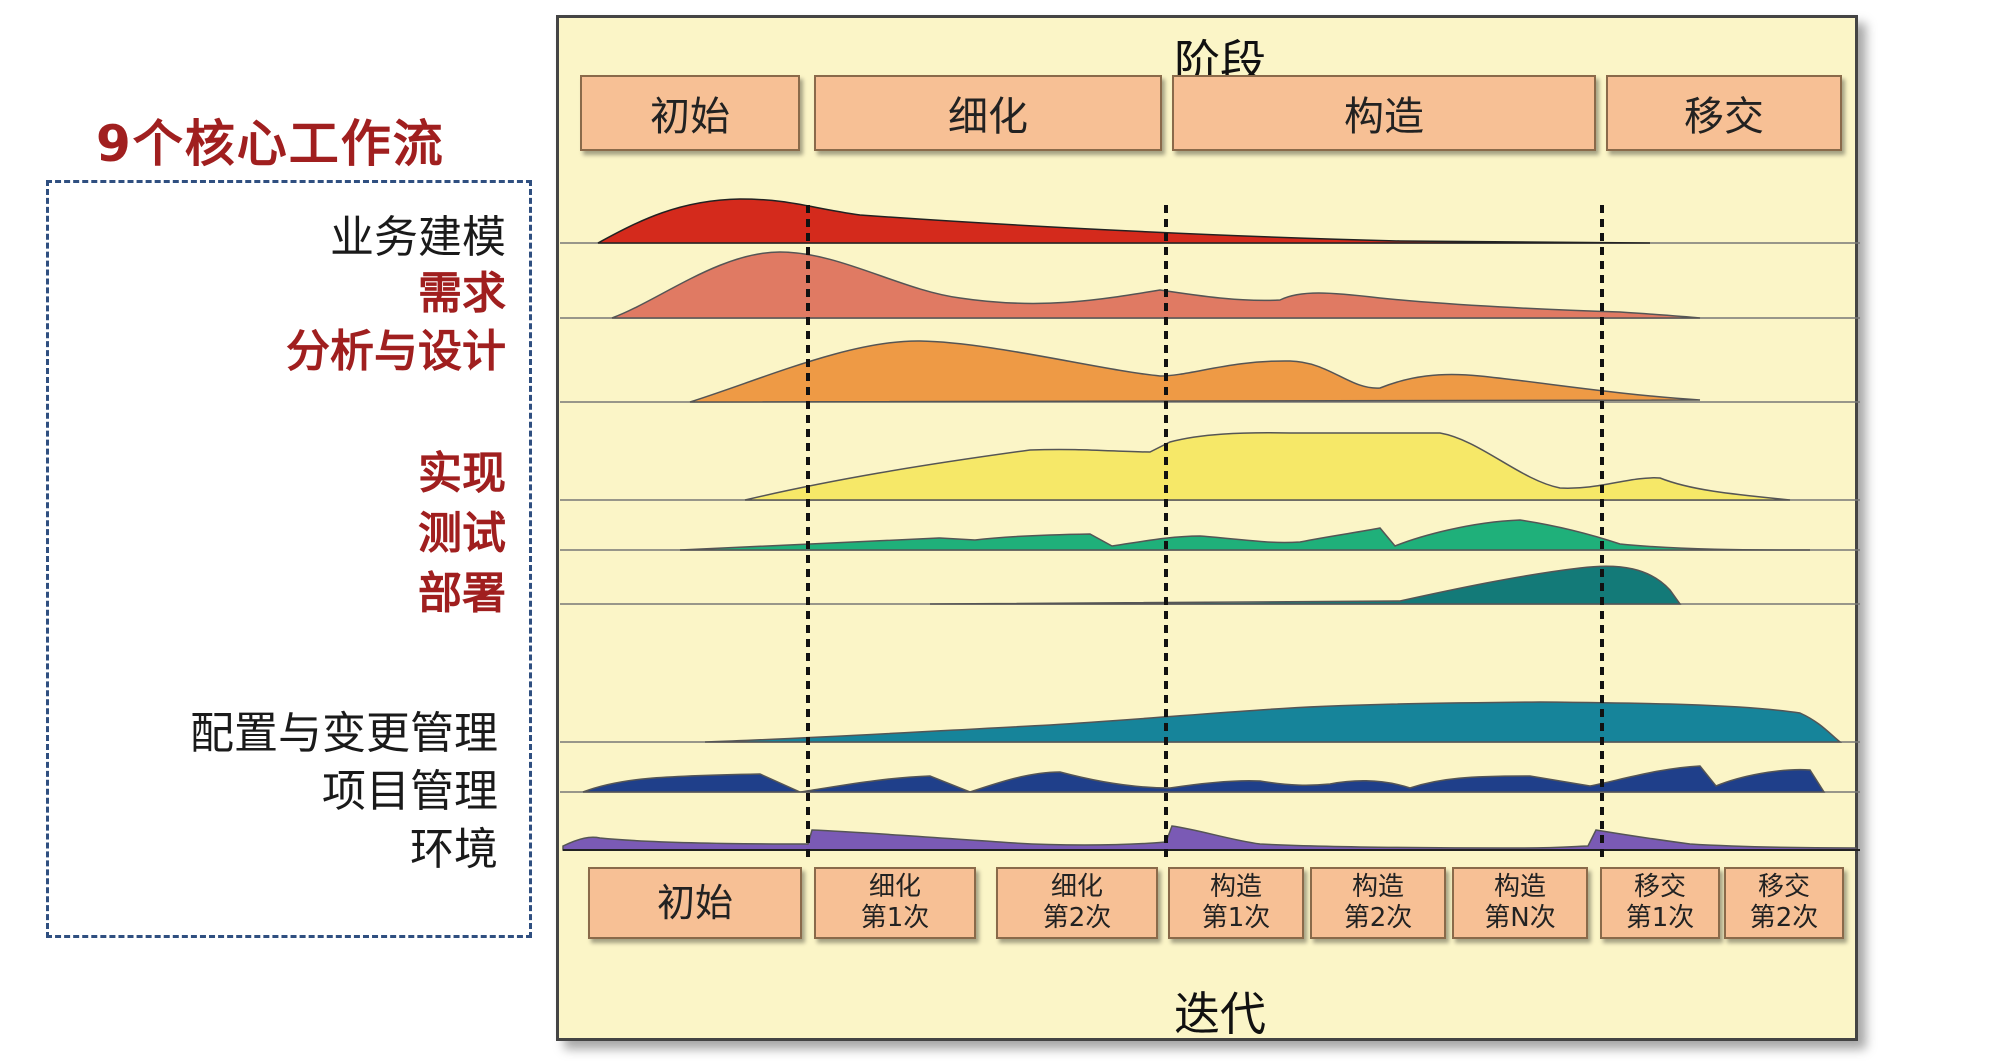 The image size is (2014, 1064). I want to click on workflow-label-test: 测试, so click(462, 533).